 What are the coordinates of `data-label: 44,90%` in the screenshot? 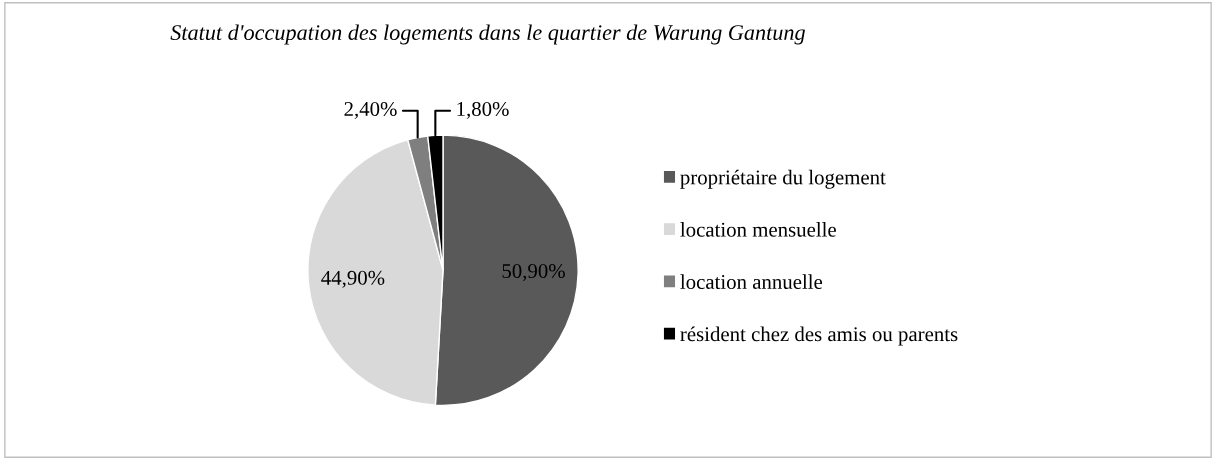 It's located at (353, 279).